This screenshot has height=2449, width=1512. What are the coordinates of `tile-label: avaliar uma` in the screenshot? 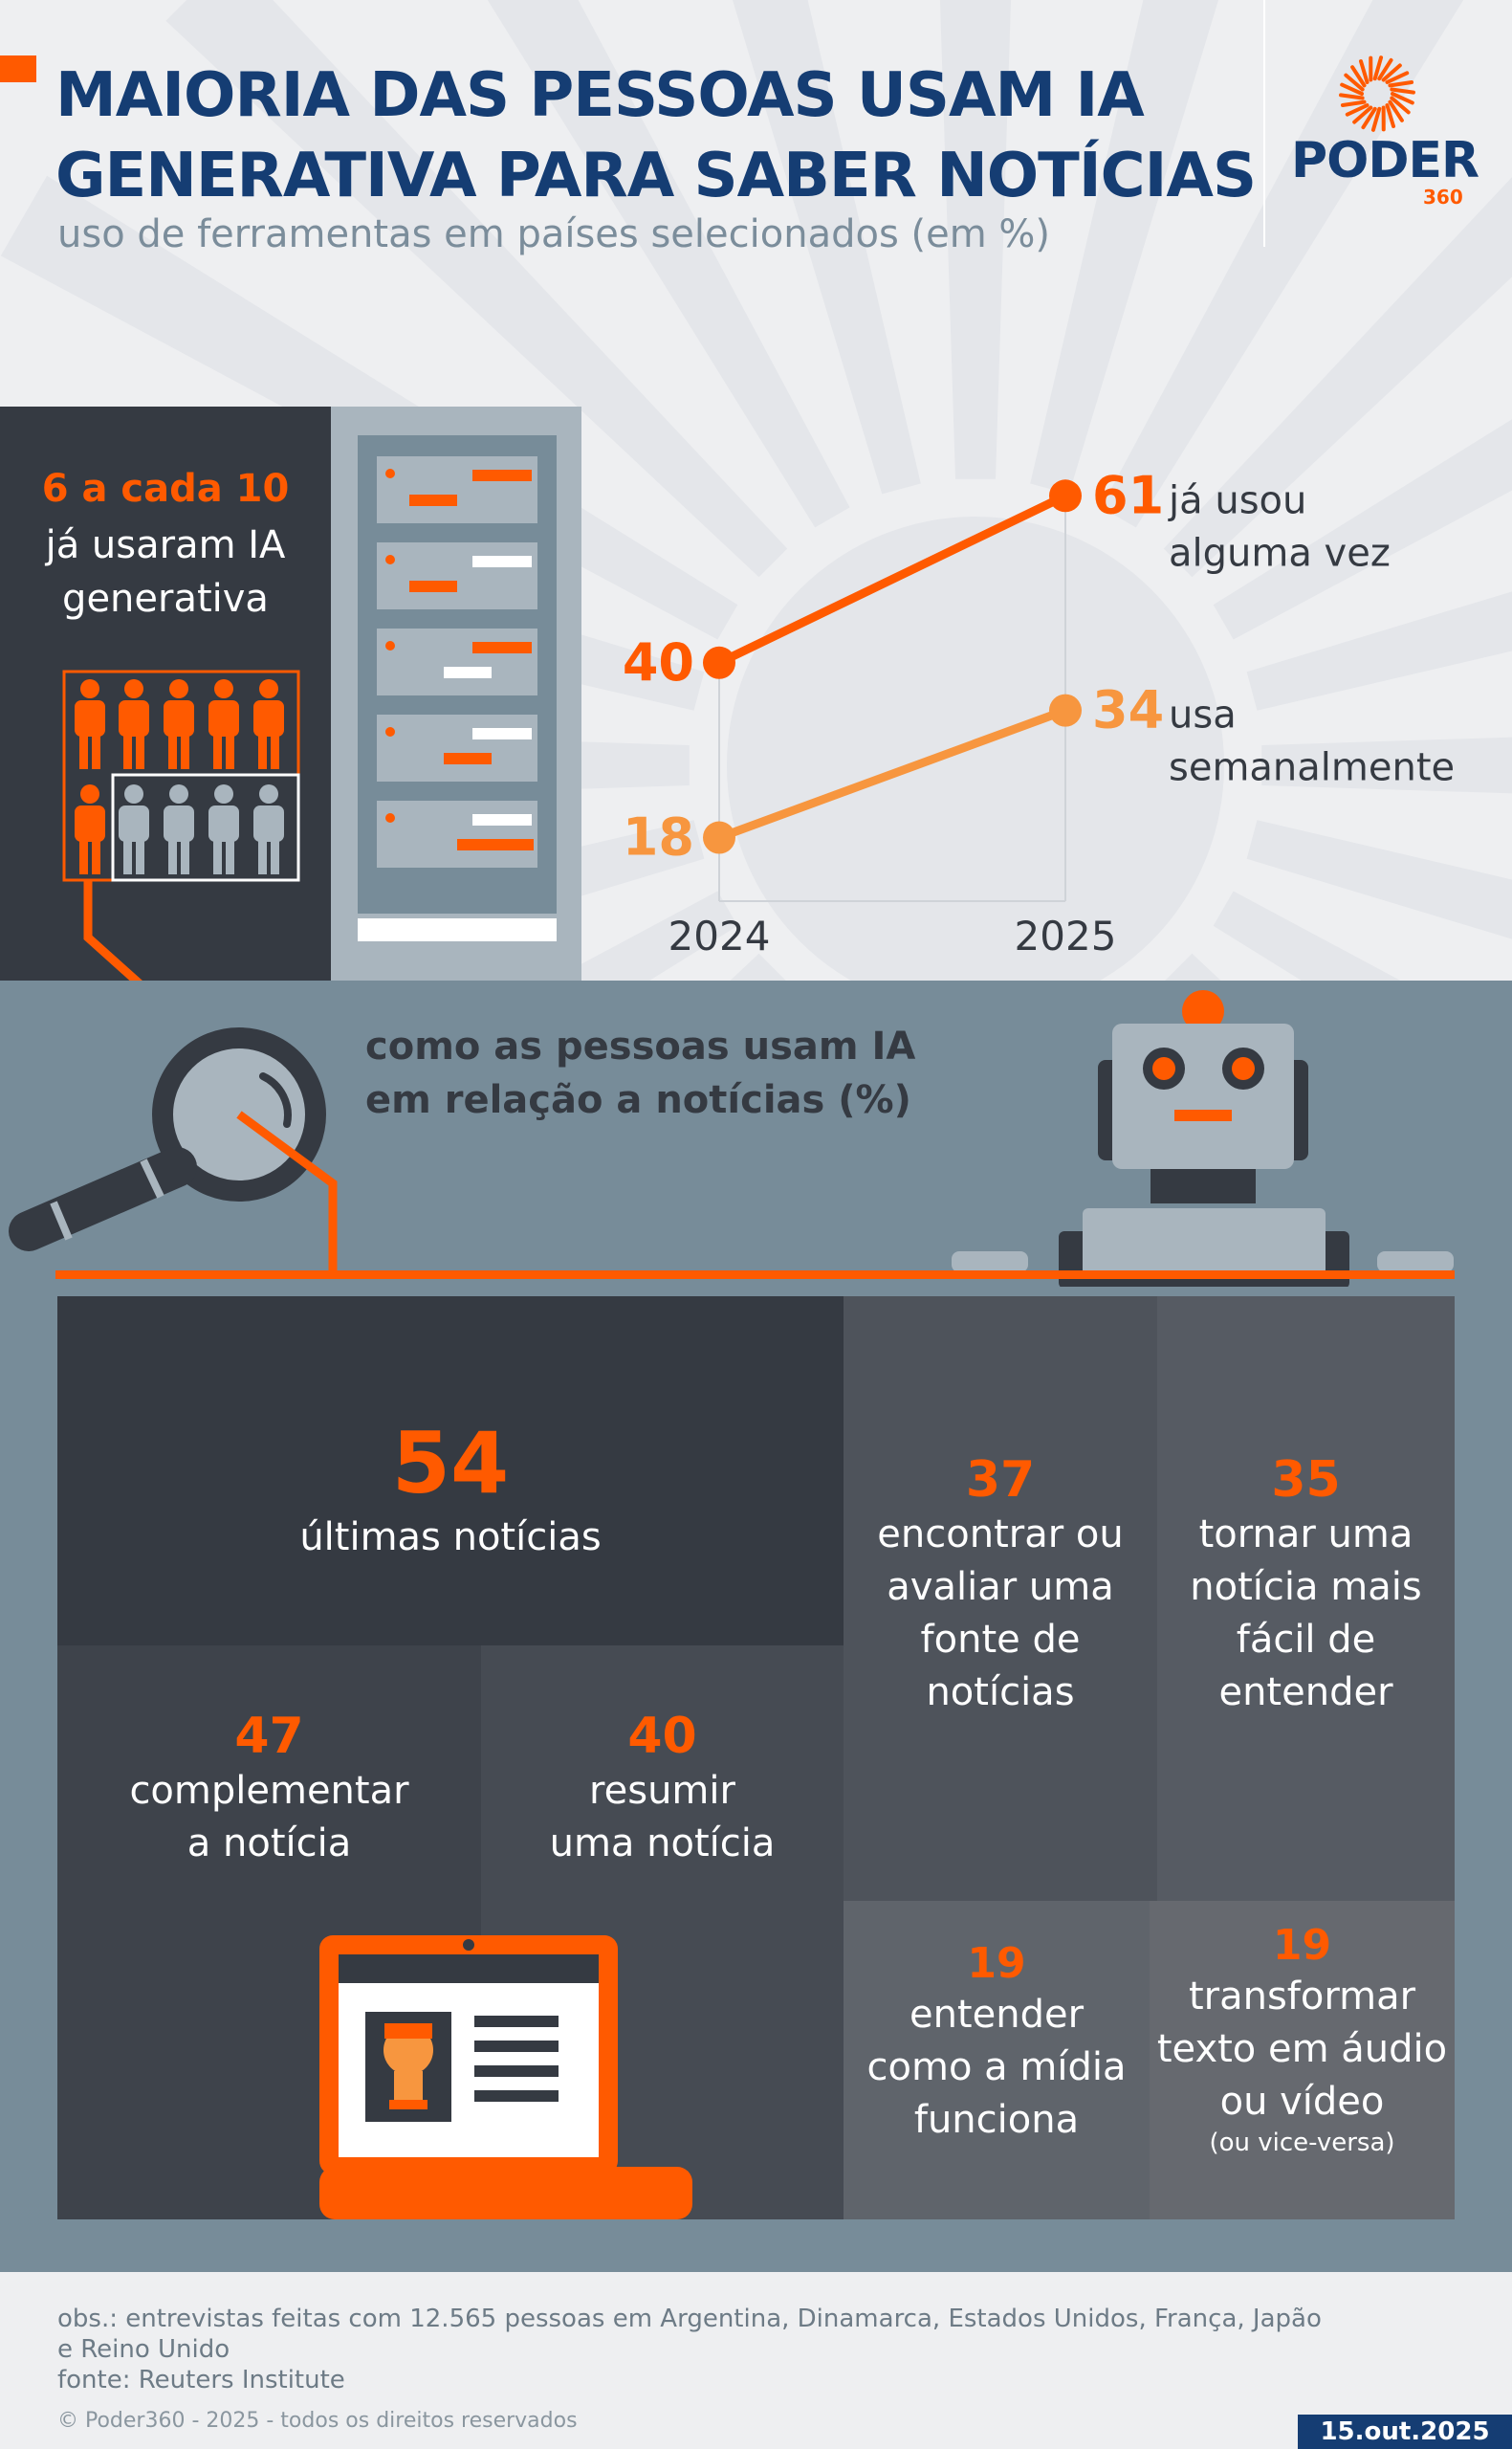 It's located at (1000, 1587).